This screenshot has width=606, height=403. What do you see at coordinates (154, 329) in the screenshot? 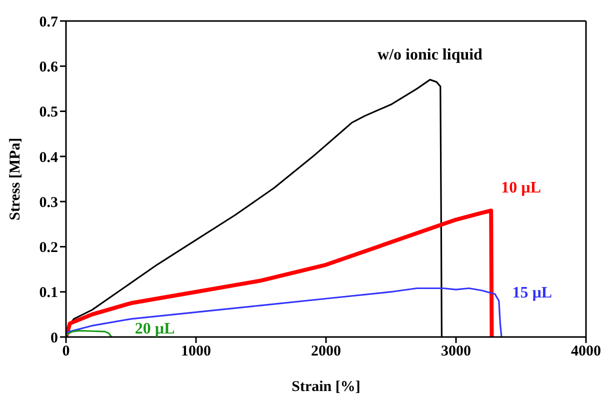
I see `series-label: 20 µL` at bounding box center [154, 329].